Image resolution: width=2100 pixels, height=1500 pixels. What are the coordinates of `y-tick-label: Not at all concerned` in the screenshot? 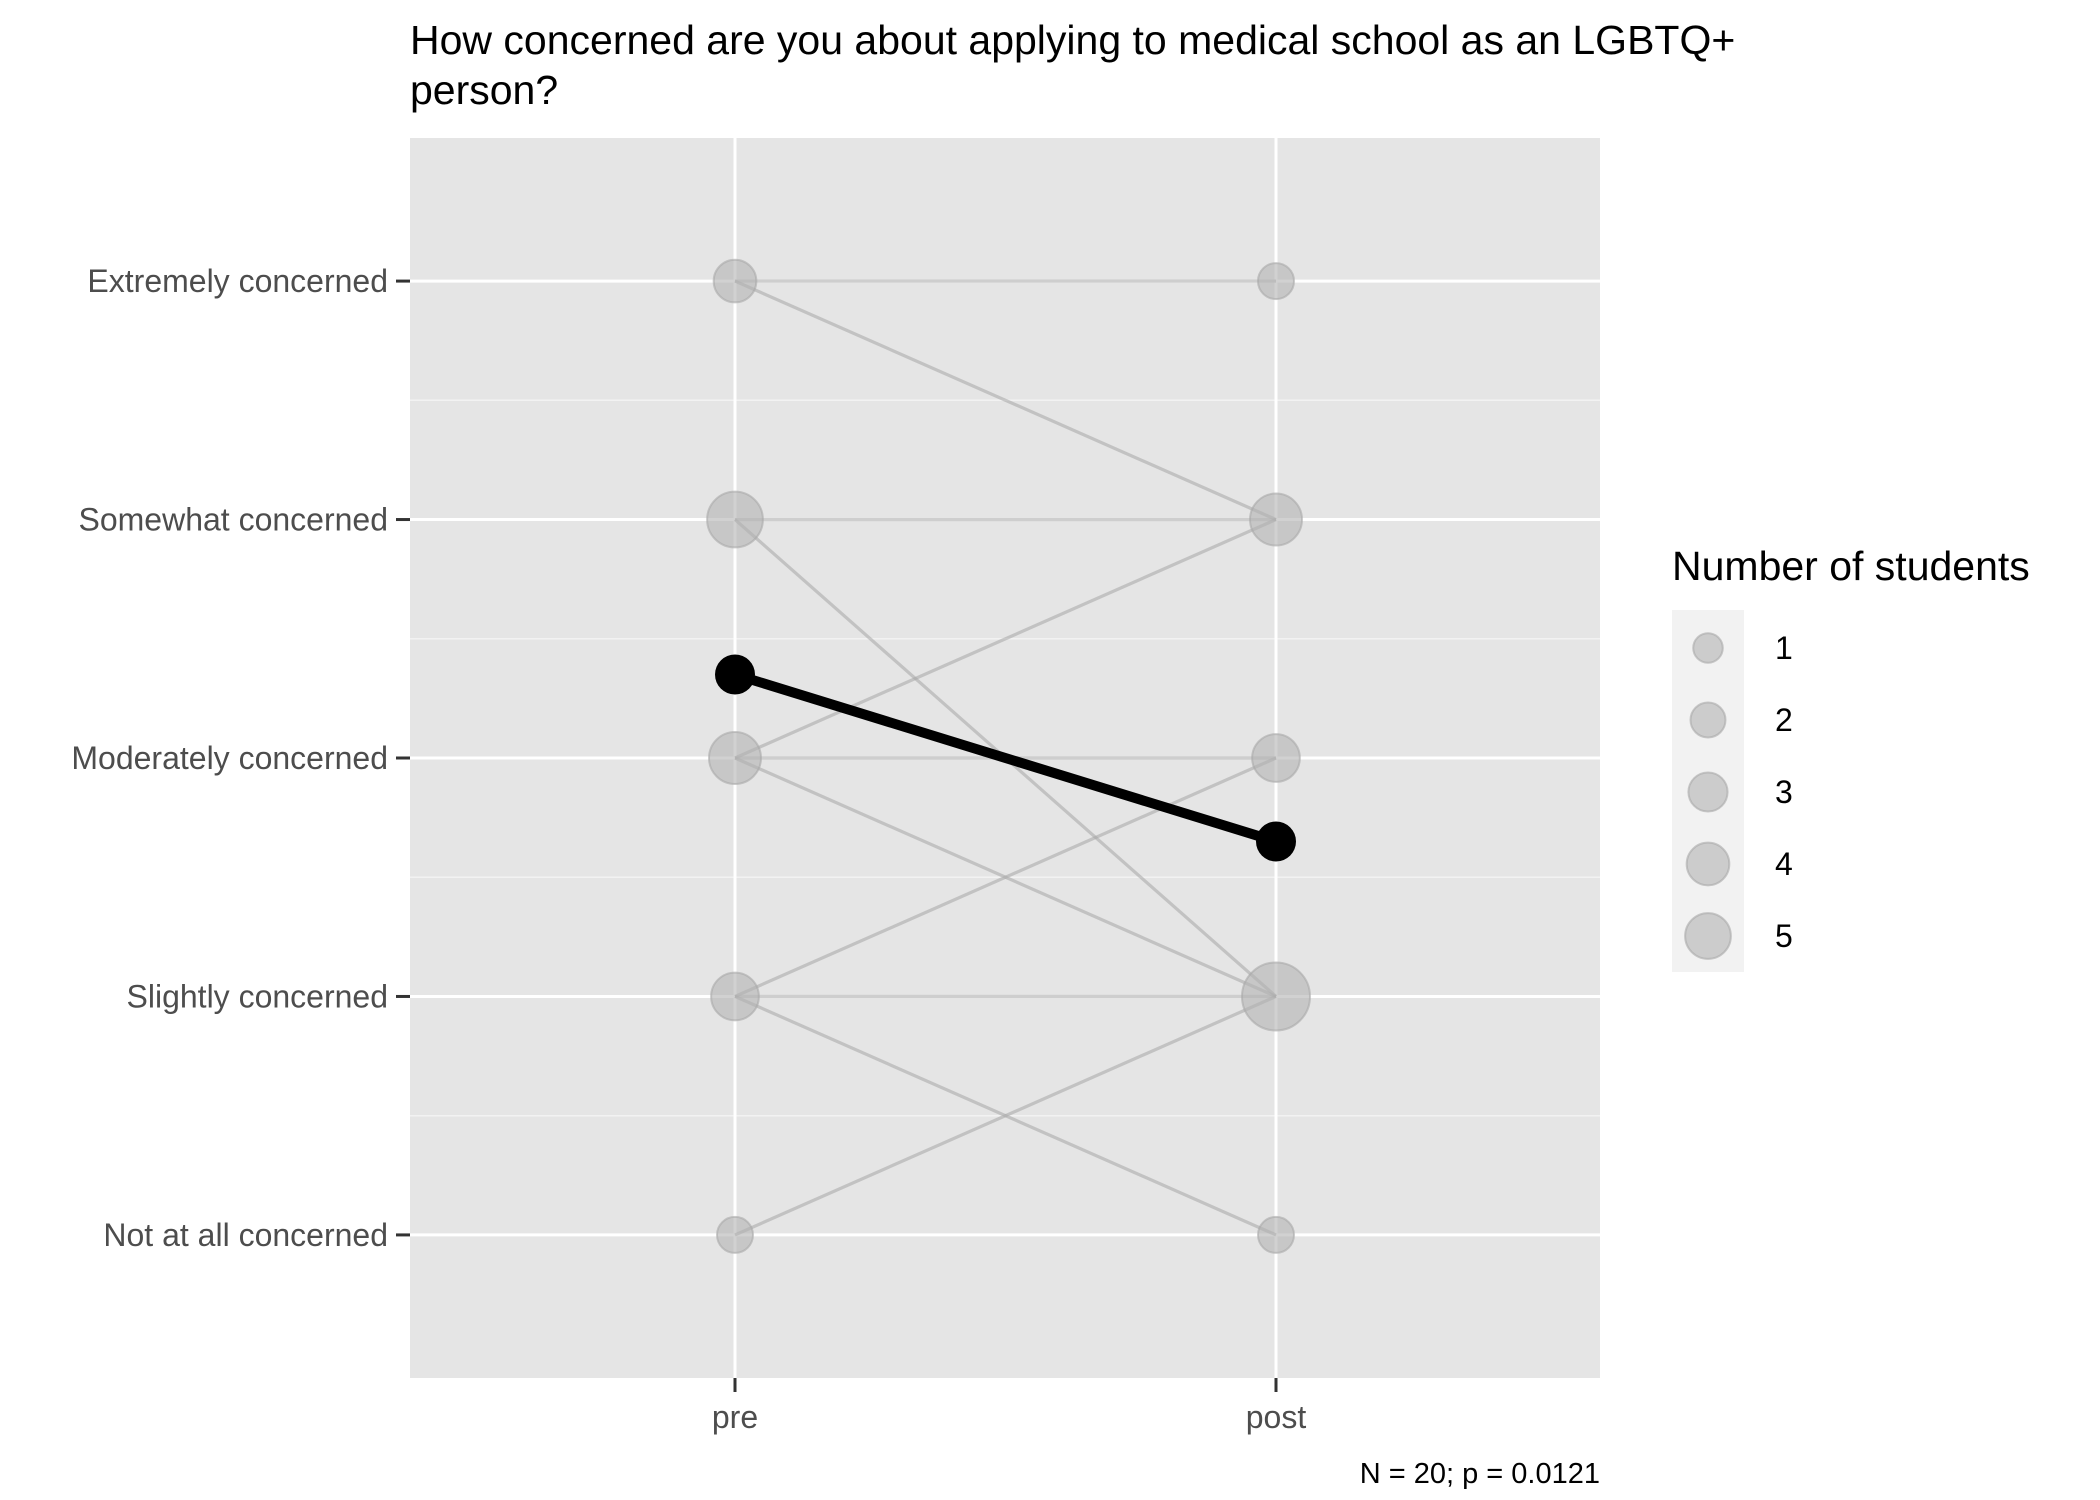 It's located at (245, 1235).